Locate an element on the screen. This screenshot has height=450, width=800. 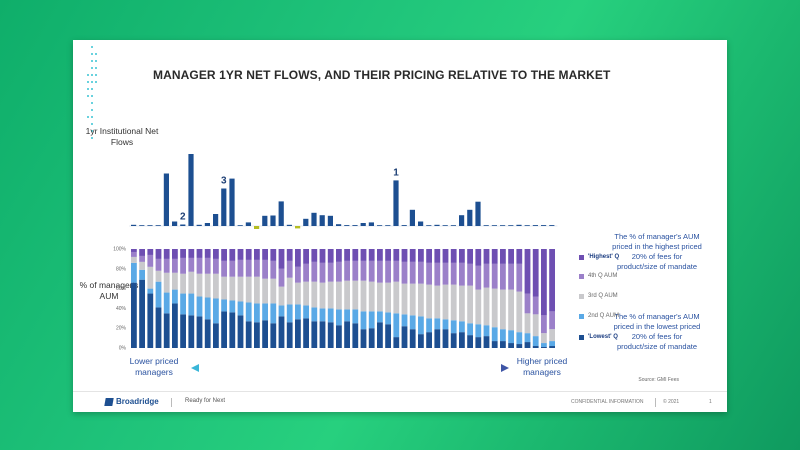
legend-swatch-highest is located at coordinates (581, 257).